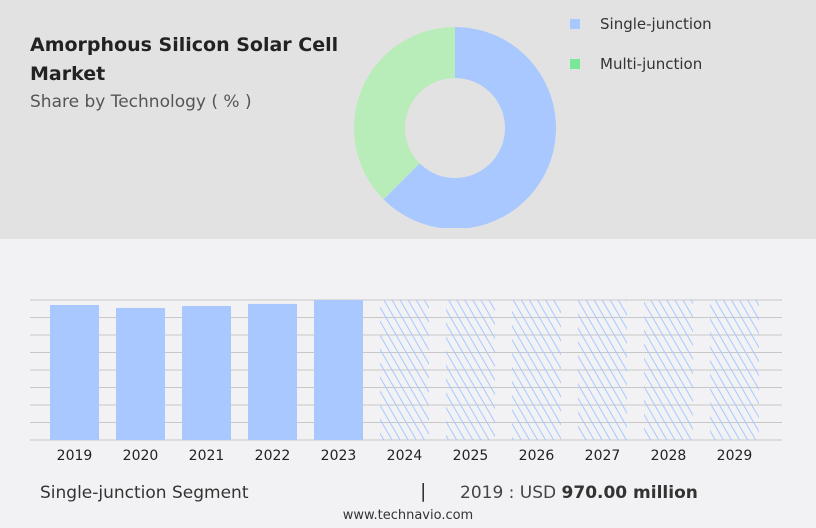  I want to click on x-tick-label: 2024, so click(405, 456).